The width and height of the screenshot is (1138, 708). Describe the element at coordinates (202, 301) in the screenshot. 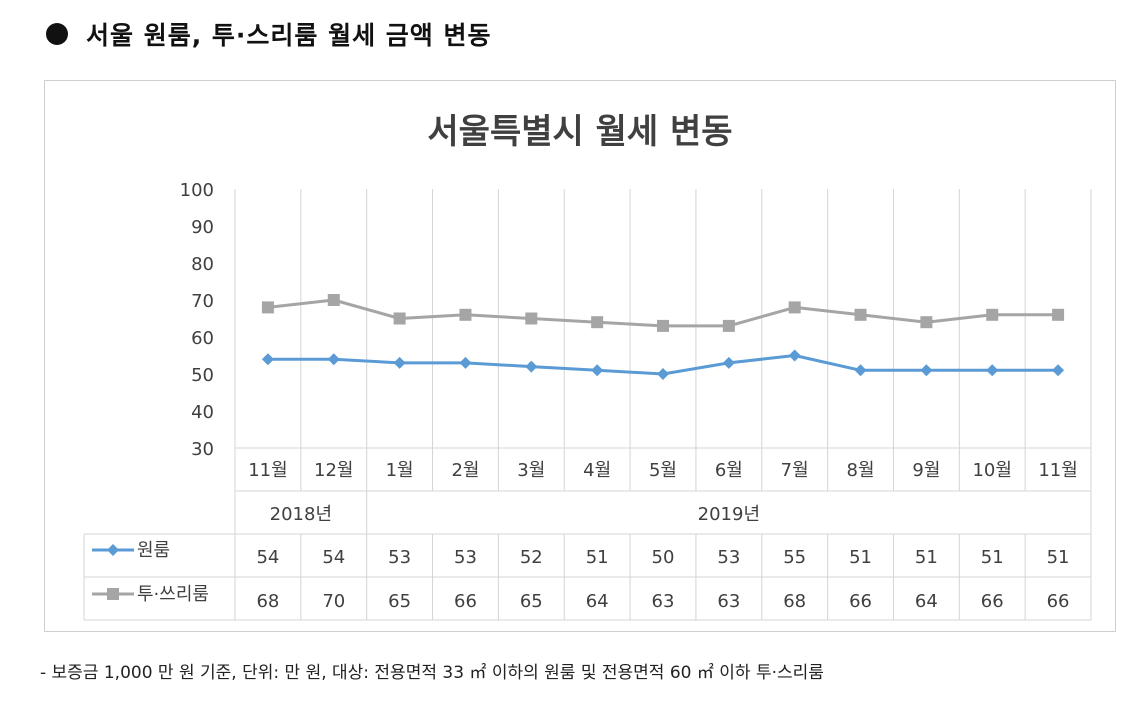

I see `y-tick-label: 70` at that location.